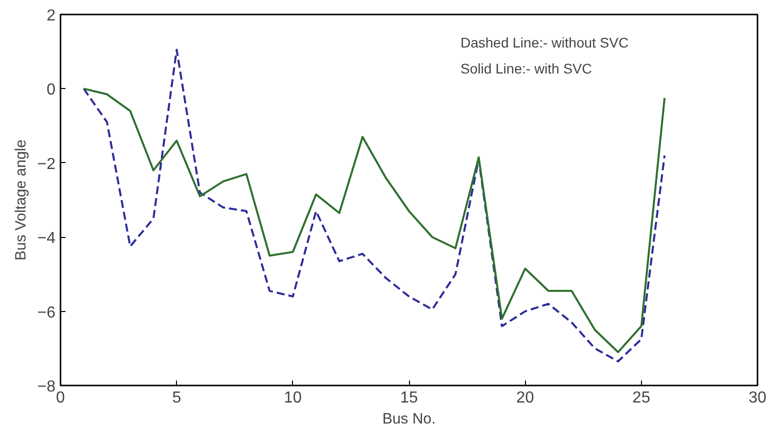 The image size is (767, 430). Describe the element at coordinates (46, 164) in the screenshot. I see `y-tick-label: −2` at that location.